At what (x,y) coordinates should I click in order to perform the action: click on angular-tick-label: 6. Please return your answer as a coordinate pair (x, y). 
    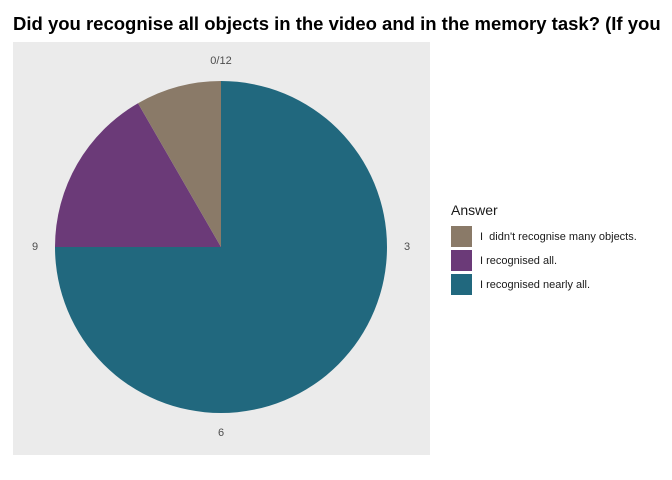
    Looking at the image, I should click on (221, 433).